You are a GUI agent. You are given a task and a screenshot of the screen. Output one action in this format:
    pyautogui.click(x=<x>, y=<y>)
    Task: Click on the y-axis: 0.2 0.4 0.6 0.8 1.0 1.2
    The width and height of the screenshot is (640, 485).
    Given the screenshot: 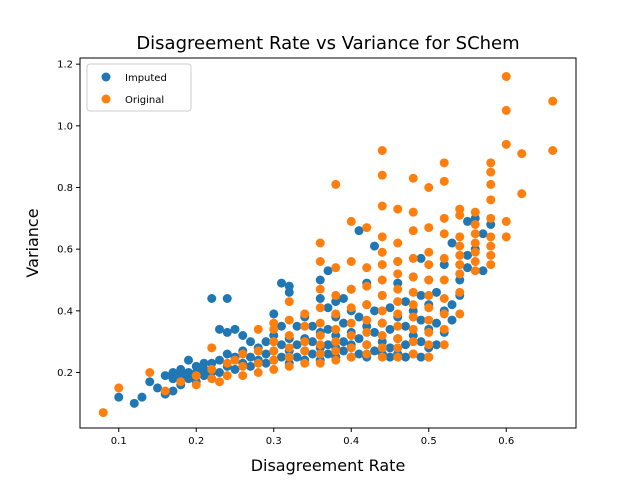 What is the action you would take?
    pyautogui.click(x=68, y=219)
    